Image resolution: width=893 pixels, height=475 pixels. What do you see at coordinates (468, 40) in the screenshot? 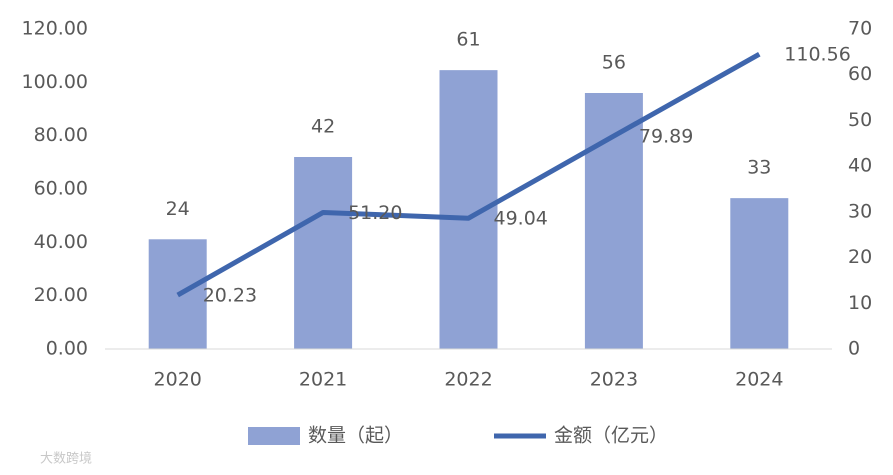
I see `bar-value-label: 61` at bounding box center [468, 40].